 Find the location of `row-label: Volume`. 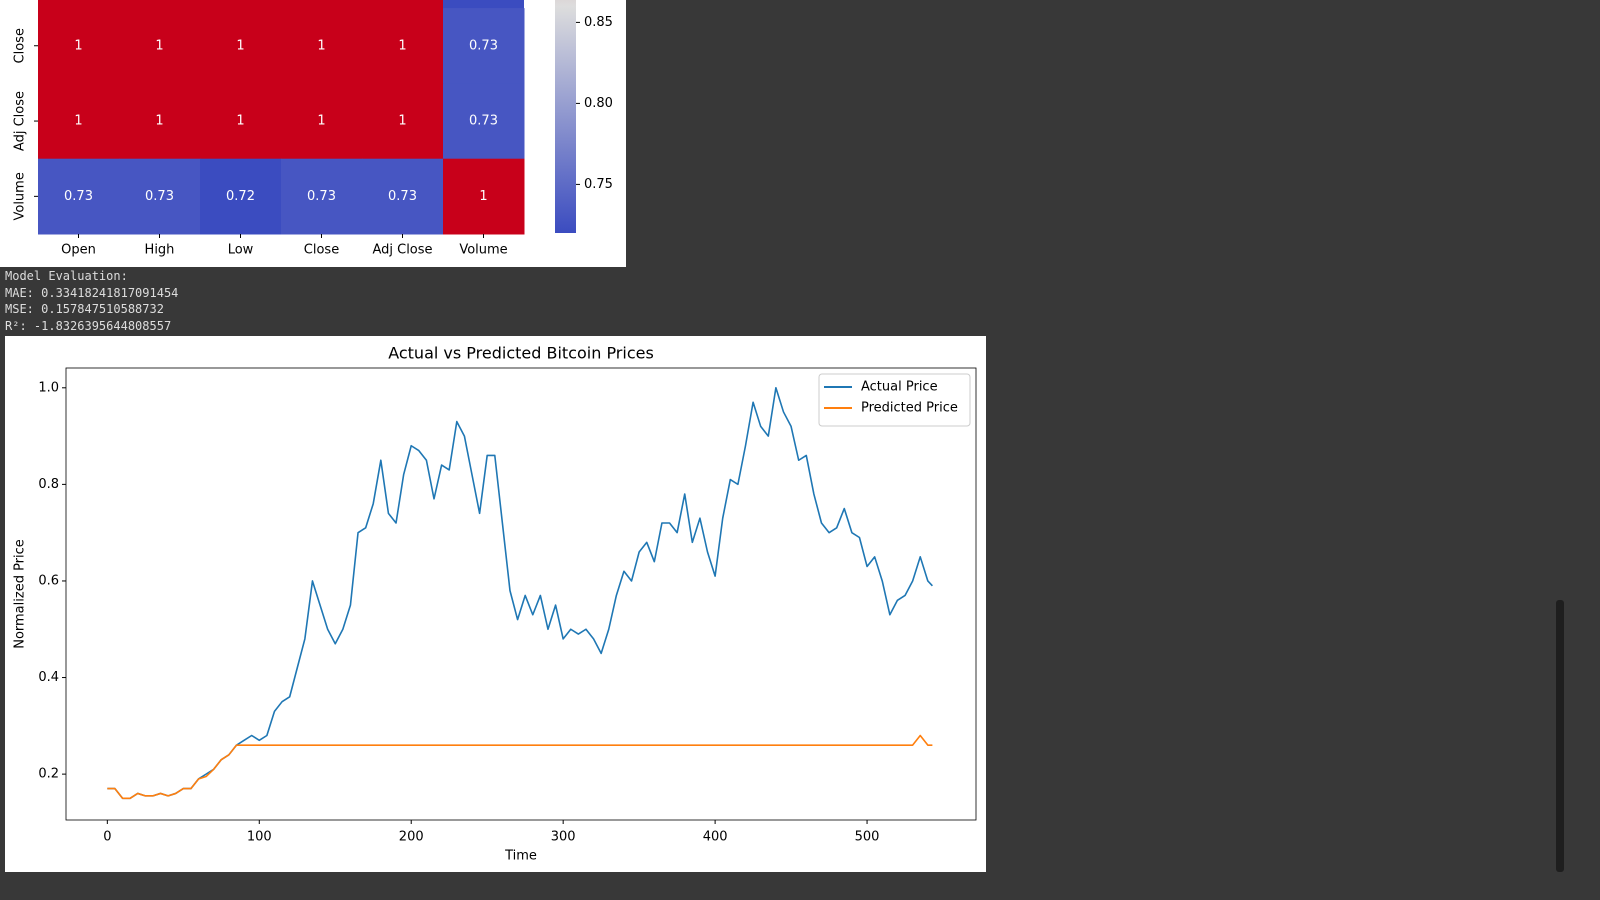

row-label: Volume is located at coordinates (20, 196).